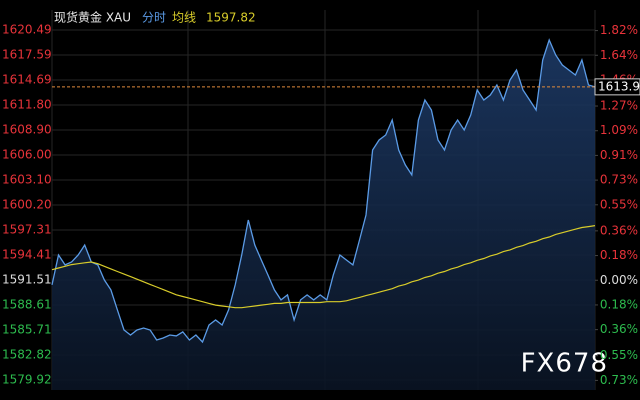 The height and width of the screenshot is (400, 640). What do you see at coordinates (619, 55) in the screenshot?
I see `y2-tick-label: 1.64%` at bounding box center [619, 55].